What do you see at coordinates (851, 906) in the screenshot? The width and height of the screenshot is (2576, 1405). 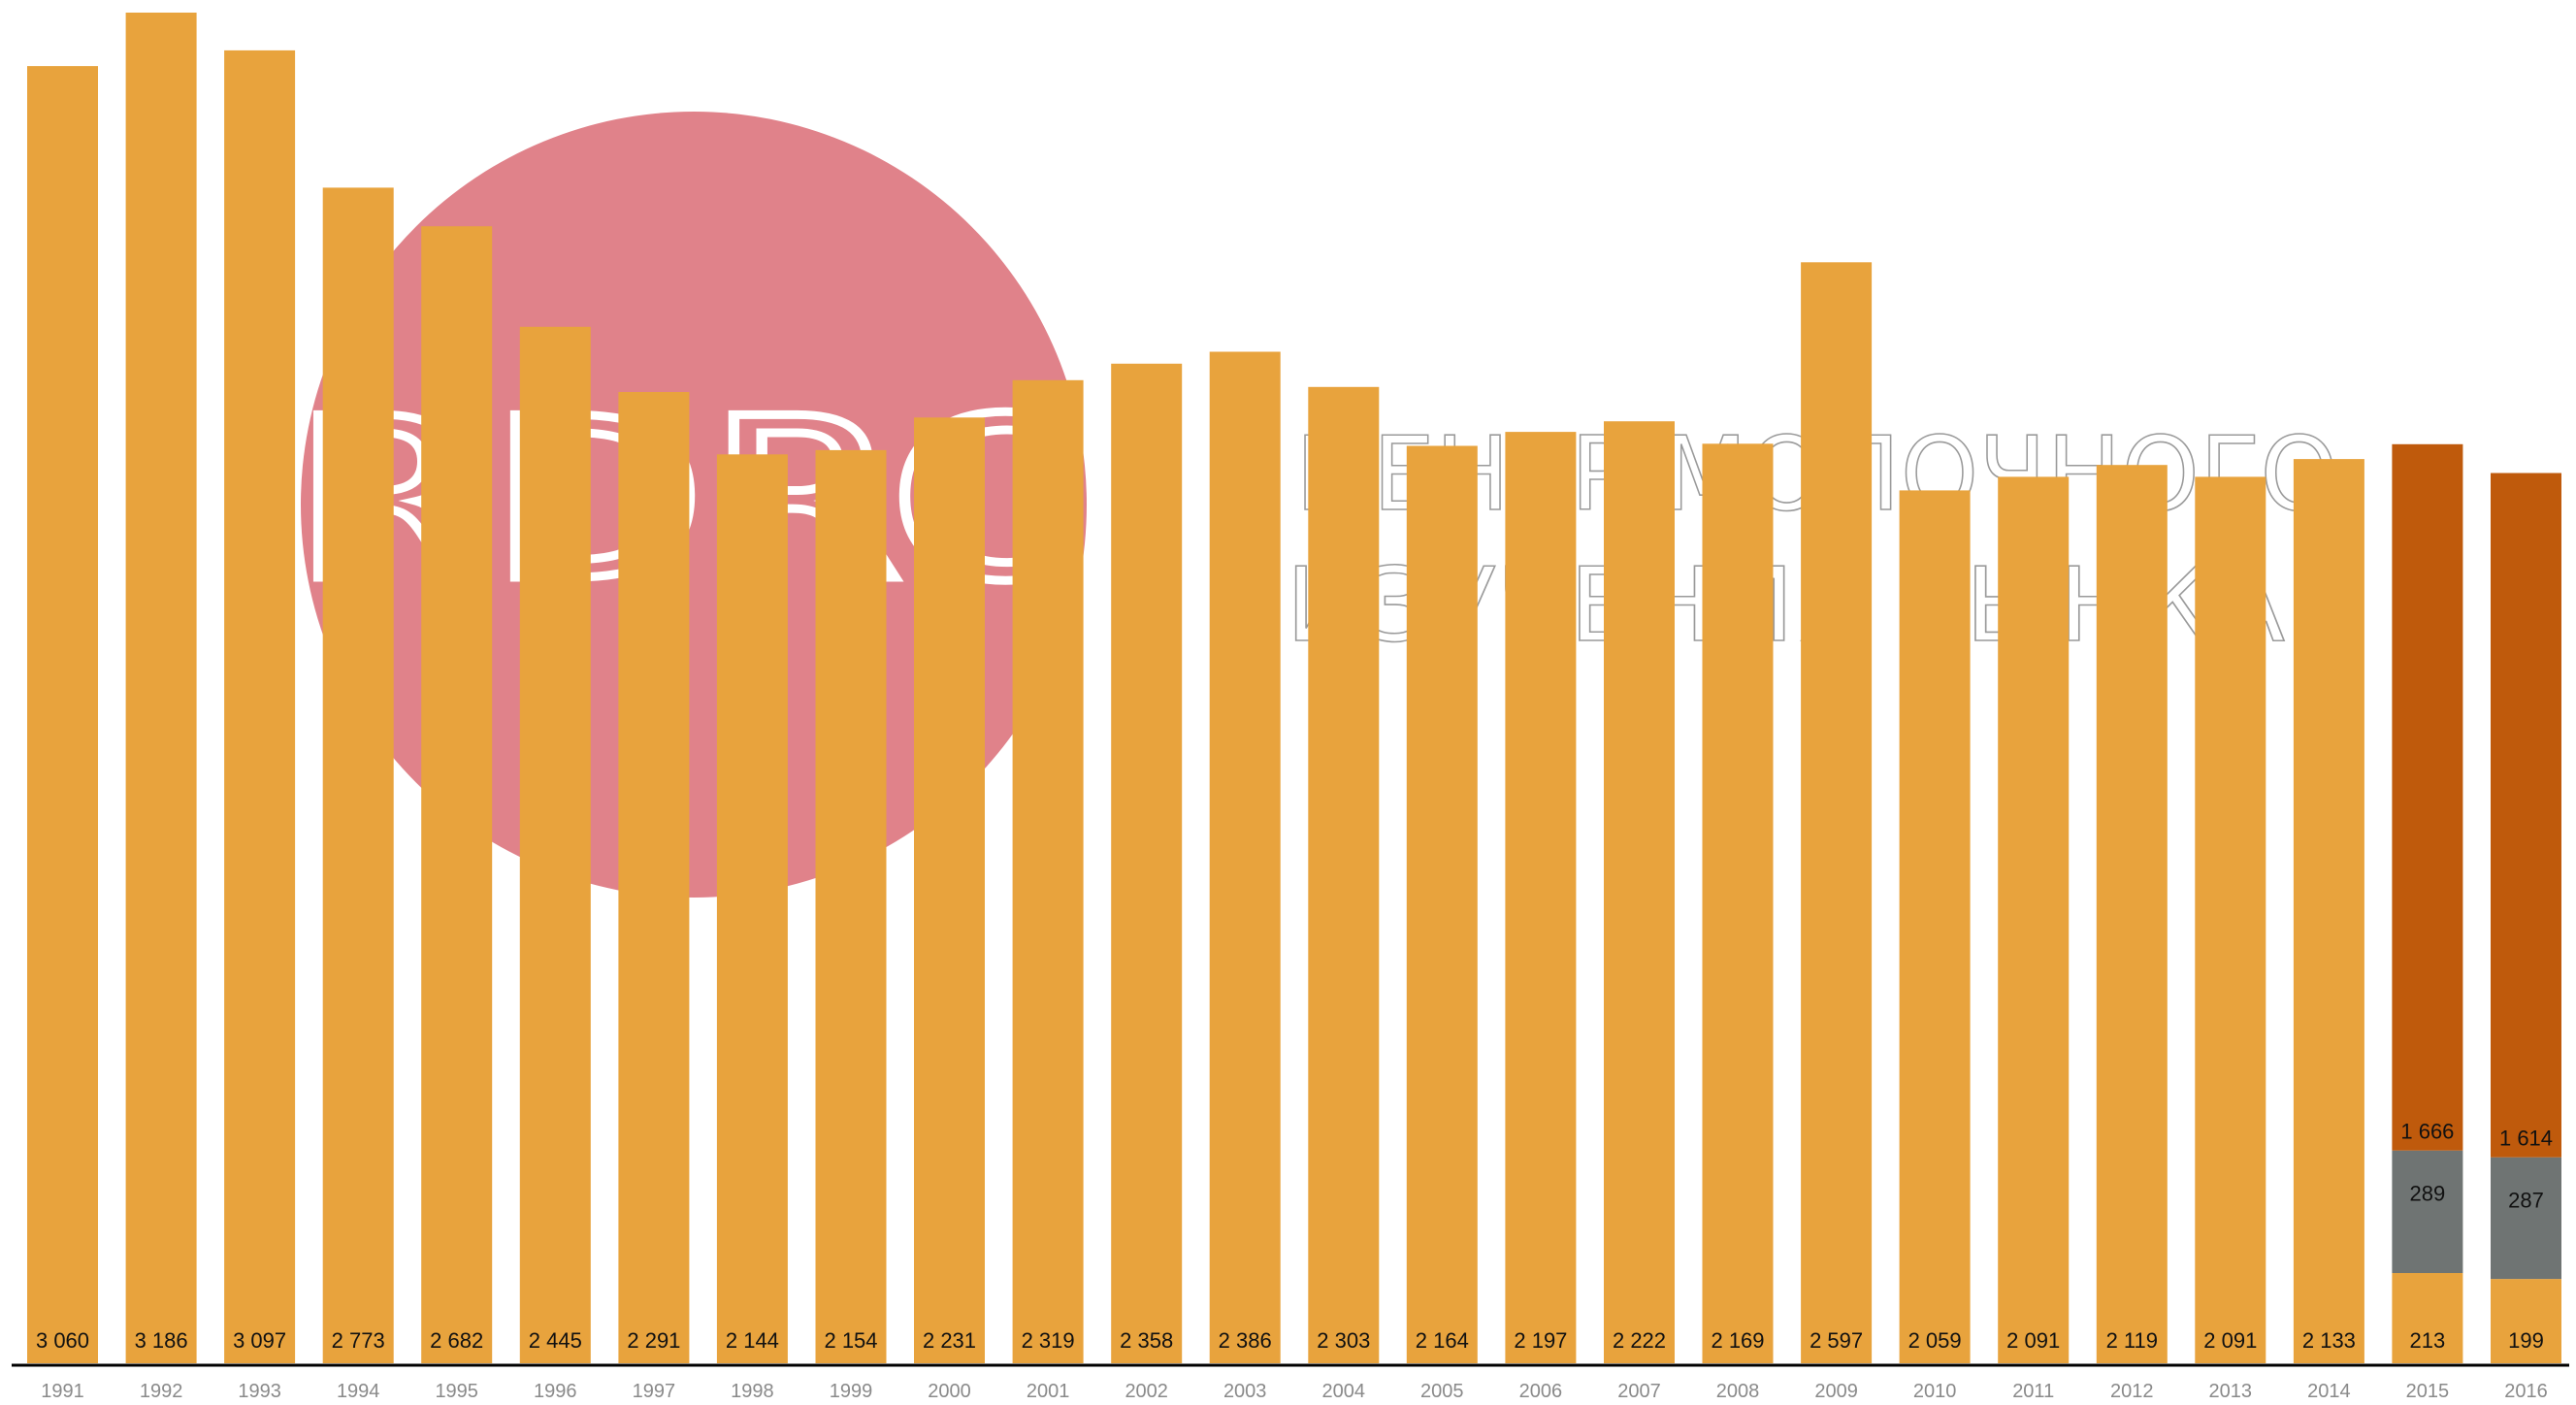 I see `bar-base-1999` at bounding box center [851, 906].